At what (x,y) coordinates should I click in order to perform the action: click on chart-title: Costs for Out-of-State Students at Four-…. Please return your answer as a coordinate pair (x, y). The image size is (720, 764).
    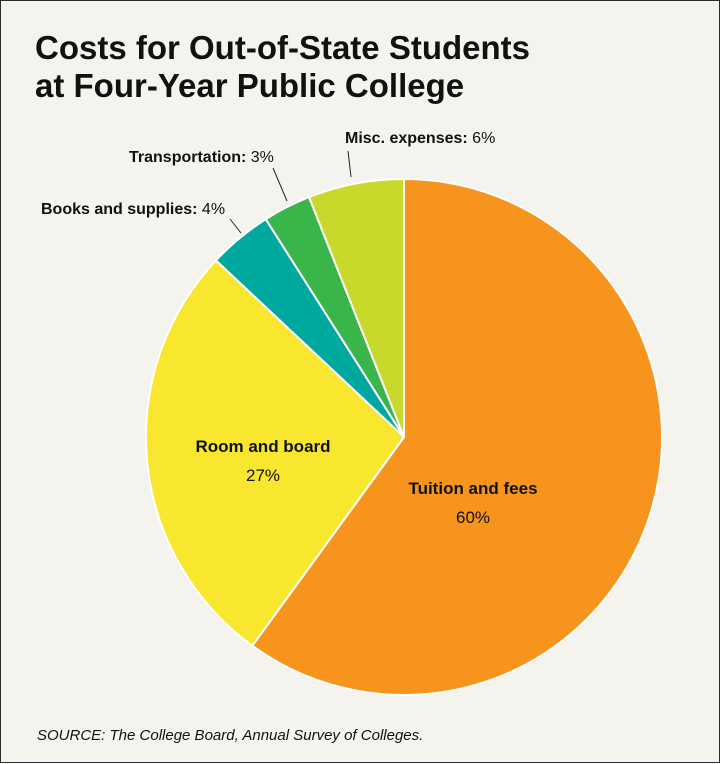
    Looking at the image, I should click on (282, 66).